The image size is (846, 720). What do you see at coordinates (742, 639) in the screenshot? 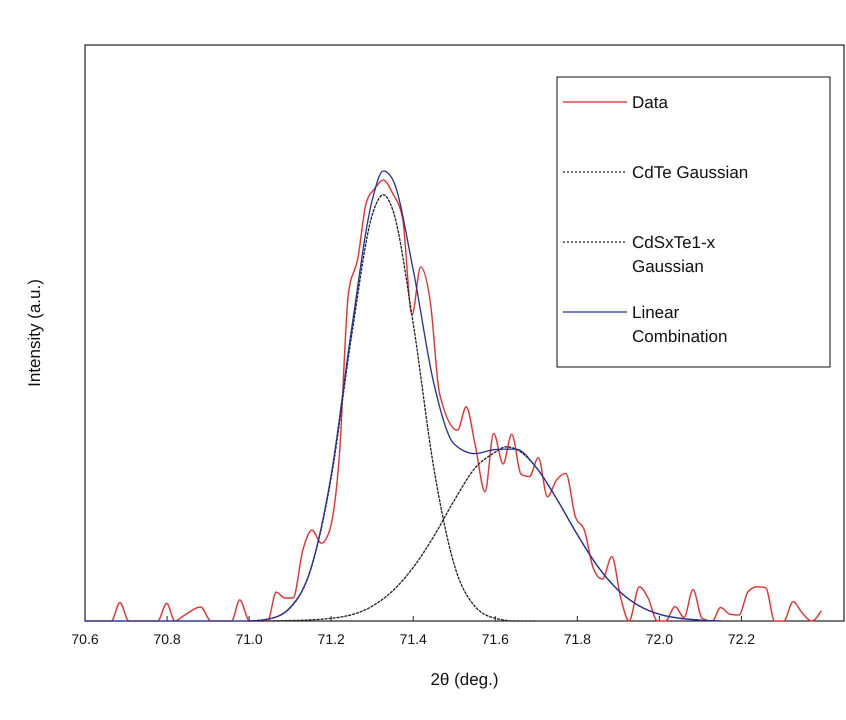
I see `x-tick-label: 72.2` at bounding box center [742, 639].